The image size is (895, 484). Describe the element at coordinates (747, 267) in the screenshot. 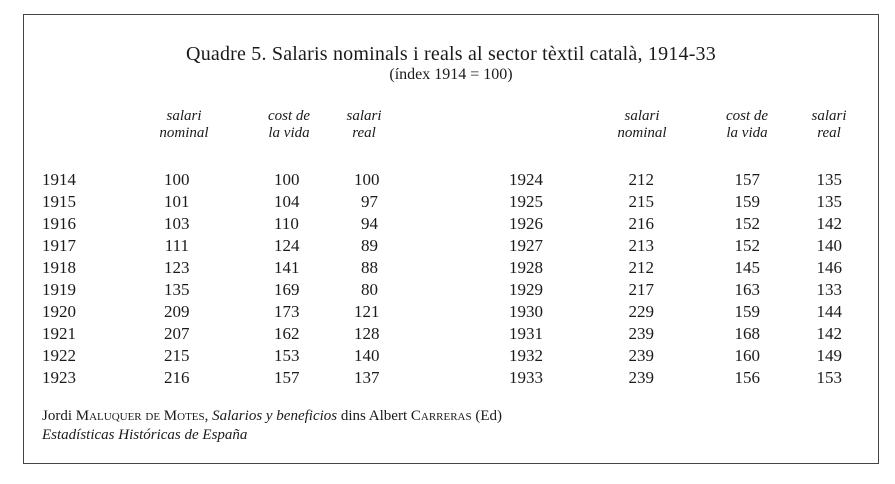

I see `right-cost-cell: 145` at that location.